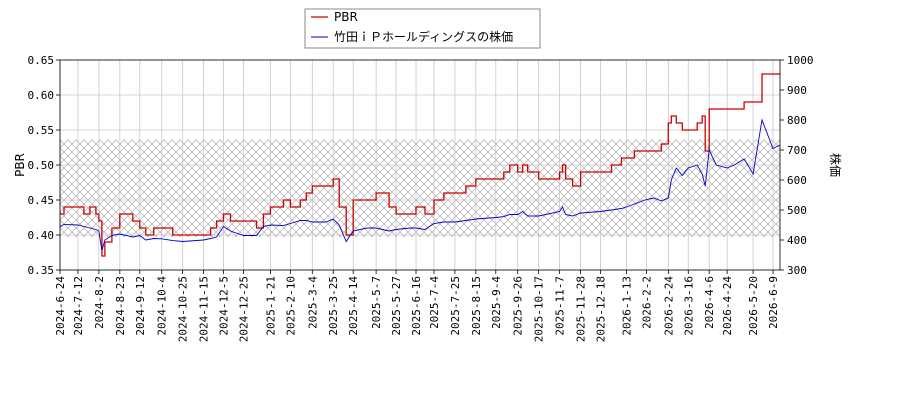 This screenshot has height=400, width=900. Describe the element at coordinates (539, 309) in the screenshot. I see `x-tick-label: 2025-10-17` at that location.